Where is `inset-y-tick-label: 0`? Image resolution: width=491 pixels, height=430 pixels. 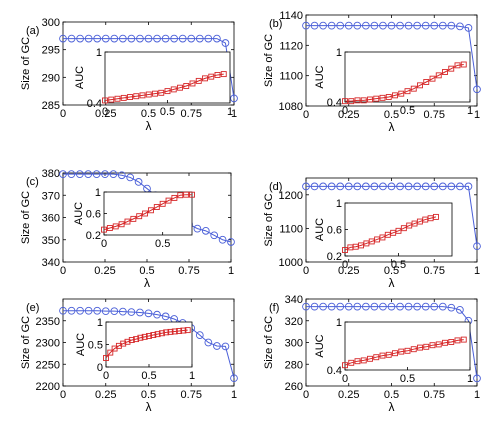
inset-y-tick-label: 0 is located at coordinates (100, 368).